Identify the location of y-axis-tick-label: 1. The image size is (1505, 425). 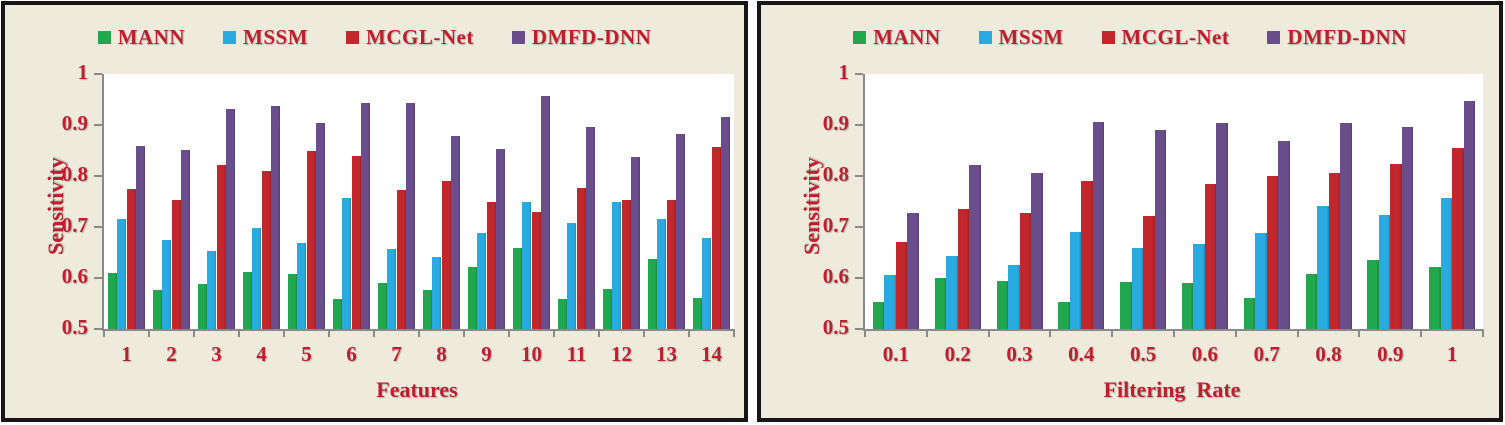
(83, 72).